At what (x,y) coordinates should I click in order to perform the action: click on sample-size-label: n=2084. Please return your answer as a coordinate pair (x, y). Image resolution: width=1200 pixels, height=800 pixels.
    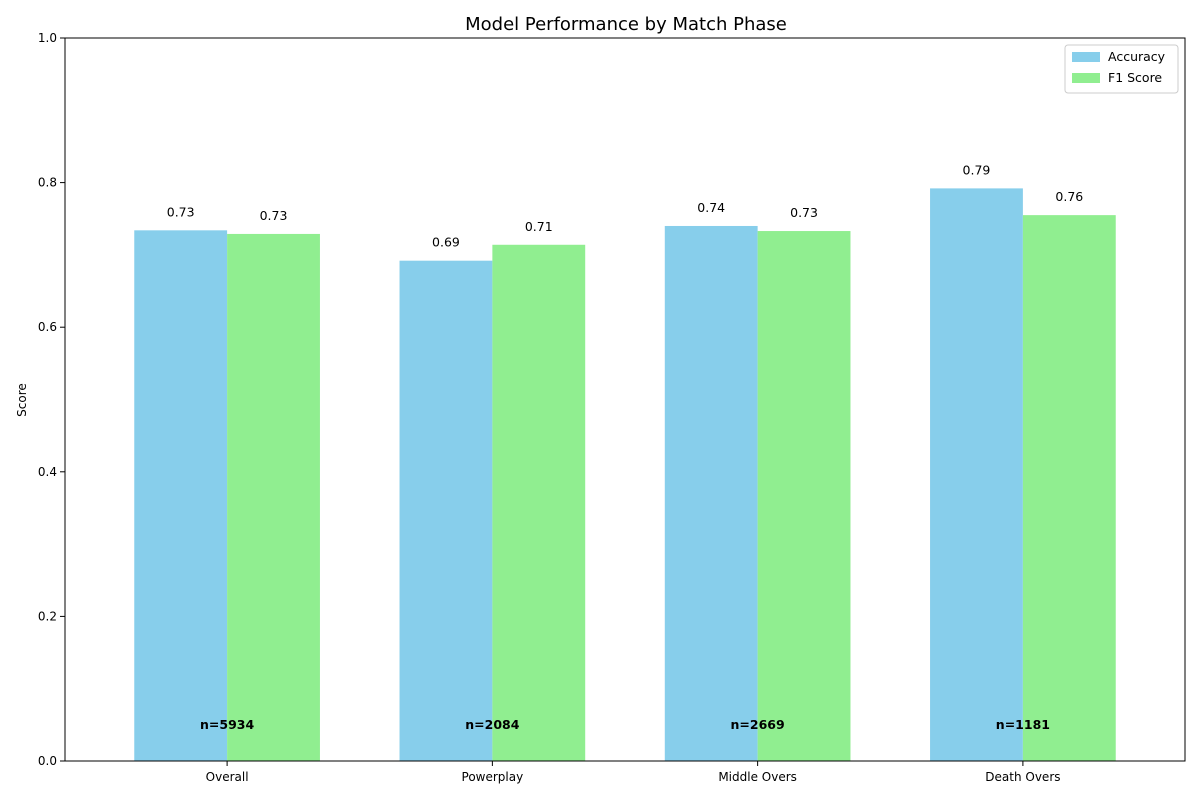
    Looking at the image, I should click on (492, 724).